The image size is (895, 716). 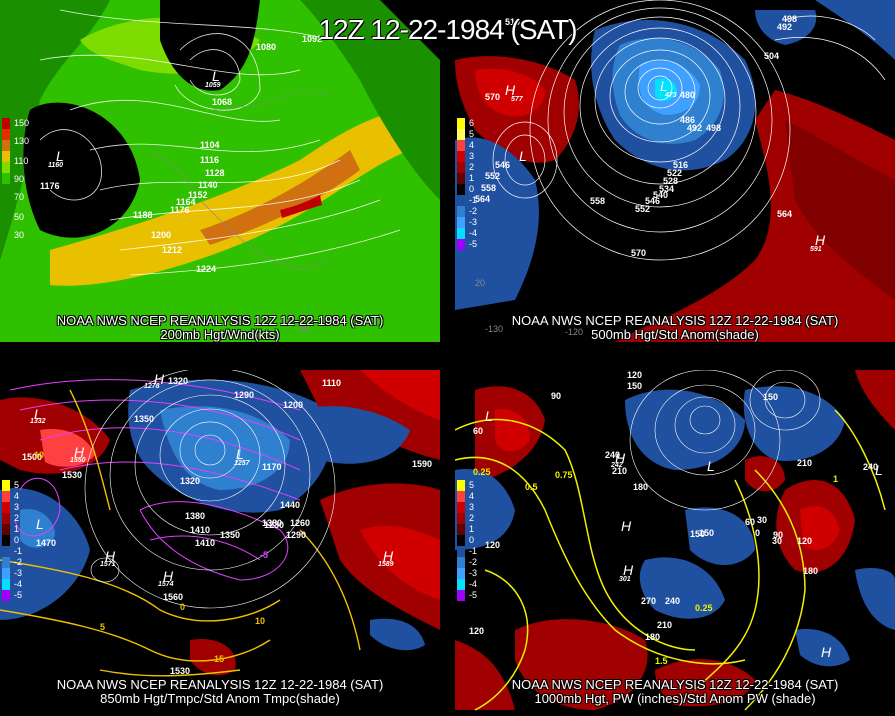 What do you see at coordinates (472, 485) in the screenshot?
I see `legend-label: 5` at bounding box center [472, 485].